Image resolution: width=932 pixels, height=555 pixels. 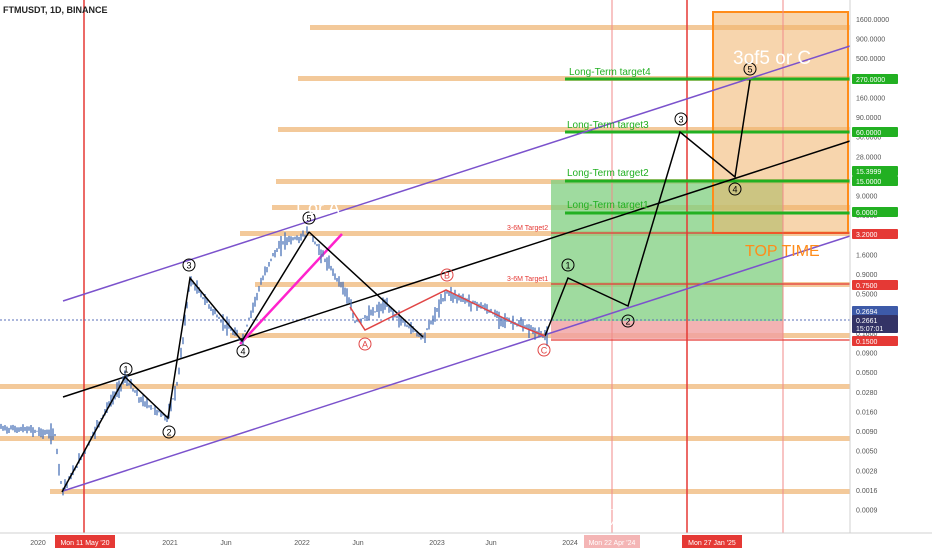 What do you see at coordinates (870, 98) in the screenshot?
I see `price-tick-label: 160.0000` at bounding box center [870, 98].